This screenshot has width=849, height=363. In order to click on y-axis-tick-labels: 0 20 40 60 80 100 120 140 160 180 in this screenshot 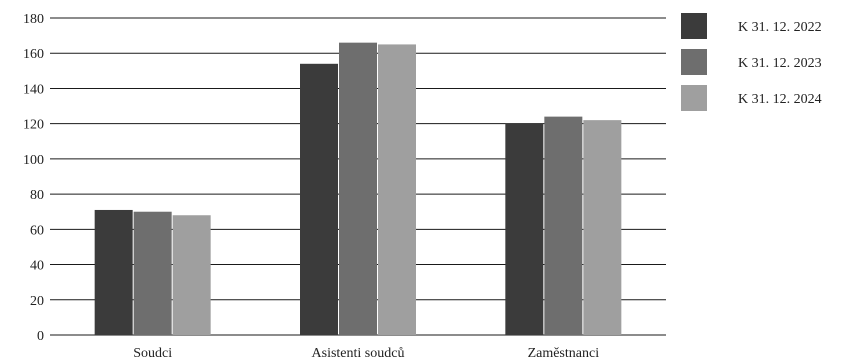, I will do `click(33, 178)`.